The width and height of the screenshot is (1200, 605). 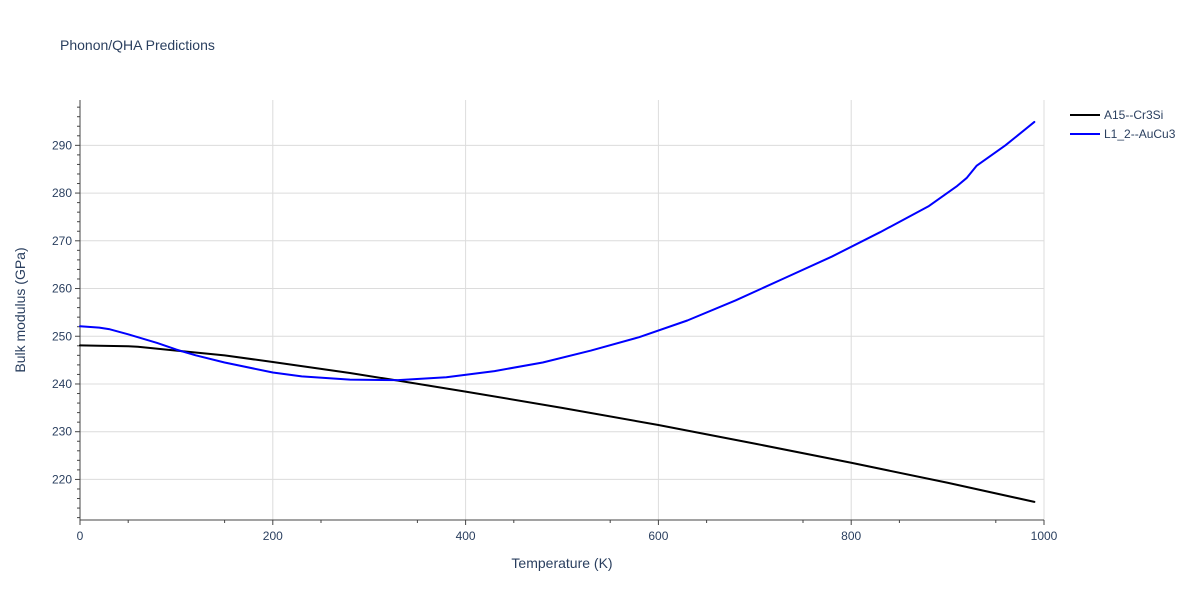 I want to click on legend-item-l1-2-aucu3: L1_2--AuCu3, so click(x=1123, y=134).